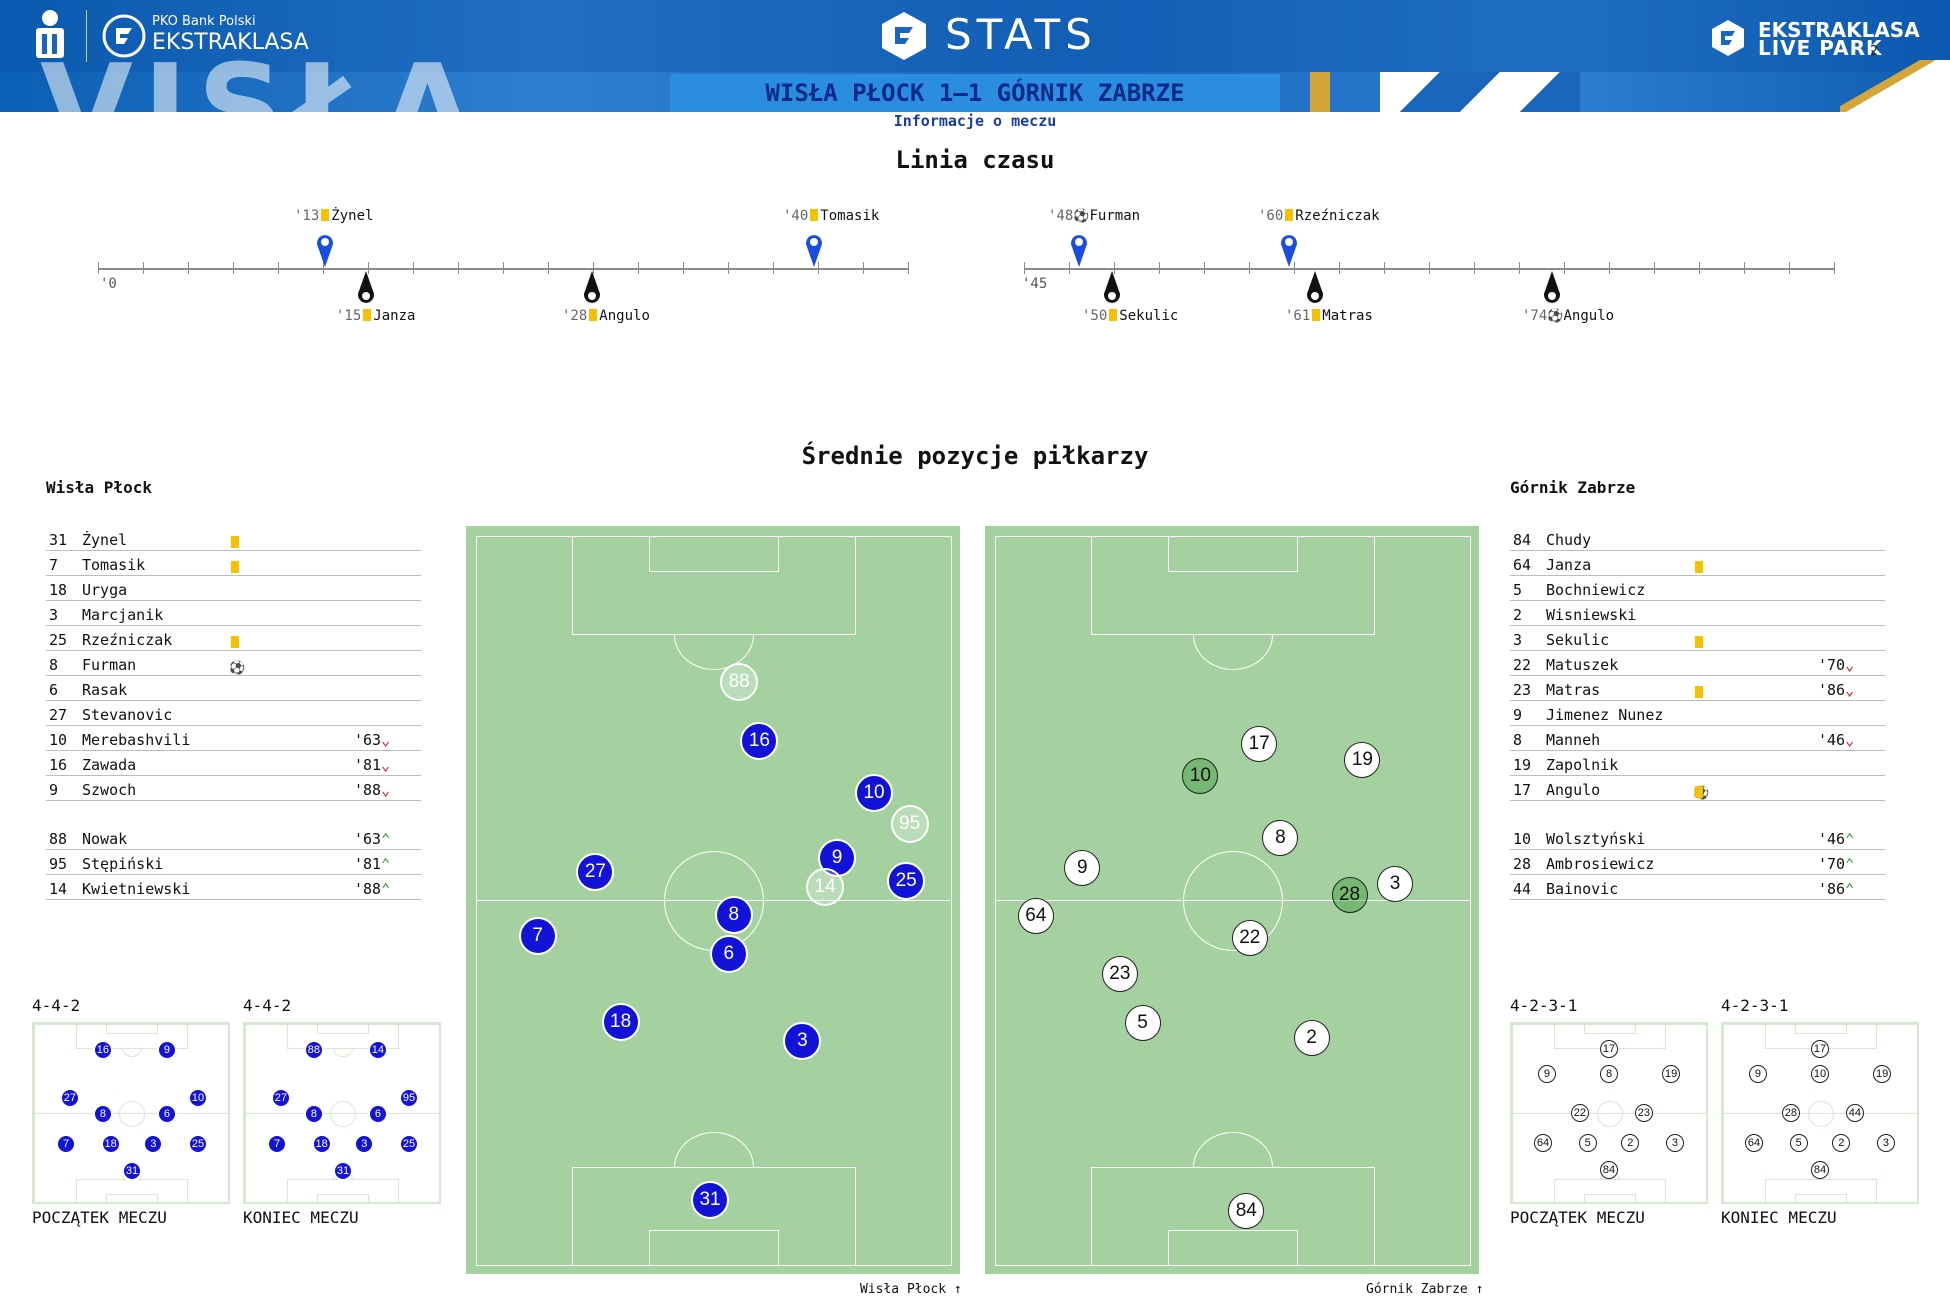 This screenshot has width=1950, height=1302. Describe the element at coordinates (1697, 663) in the screenshot. I see `player-row: 22 Matuszek '70⌄` at that location.